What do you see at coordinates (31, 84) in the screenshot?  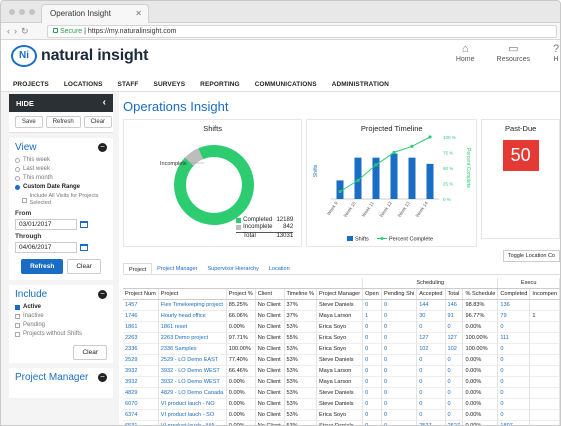 I see `nav-projects: PROJECTS` at bounding box center [31, 84].